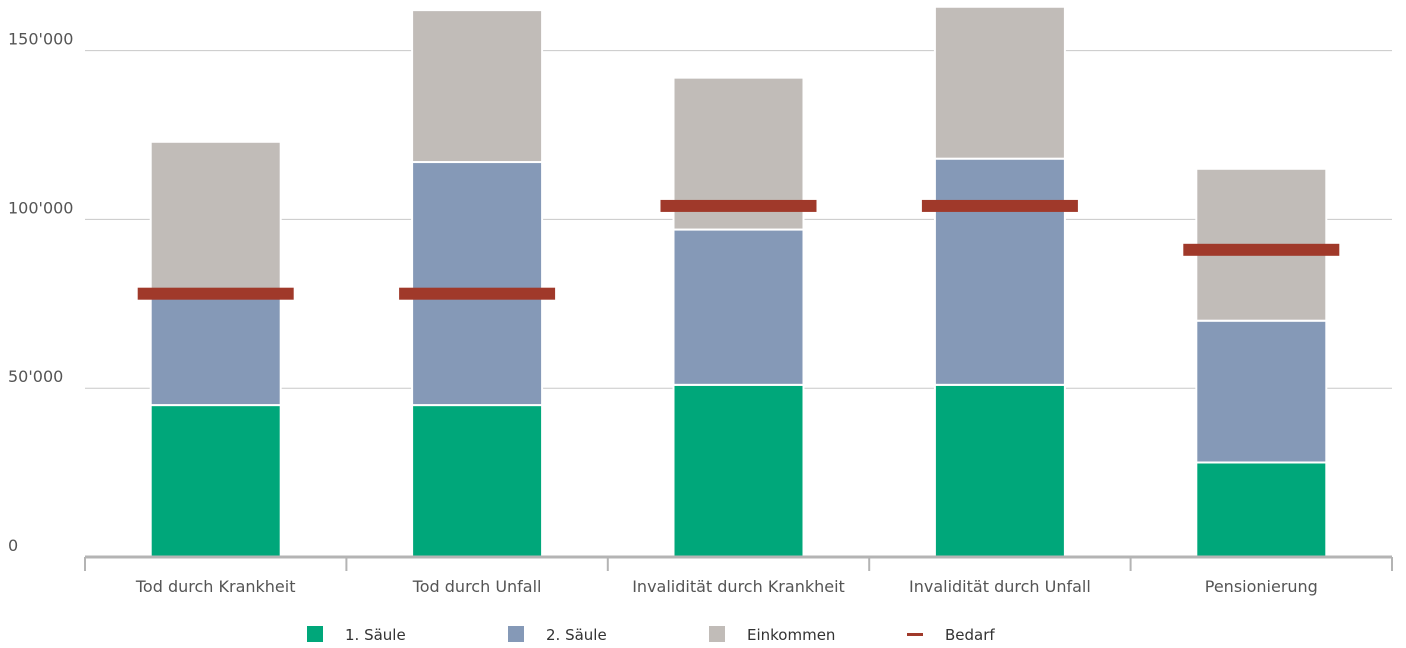 The width and height of the screenshot is (1406, 648). I want to click on legend-label: 2. Säule, so click(576, 635).